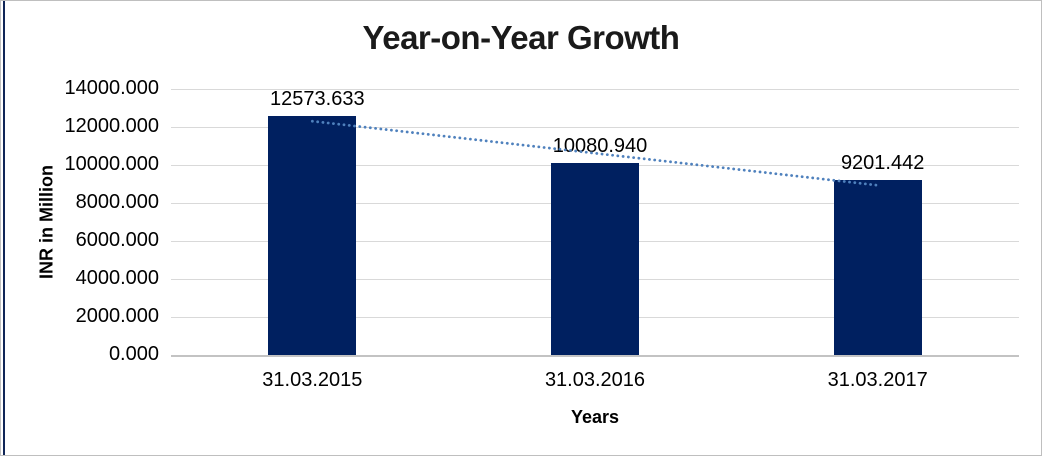 Image resolution: width=1042 pixels, height=456 pixels. What do you see at coordinates (117, 202) in the screenshot?
I see `y-tick-label: 8000.000` at bounding box center [117, 202].